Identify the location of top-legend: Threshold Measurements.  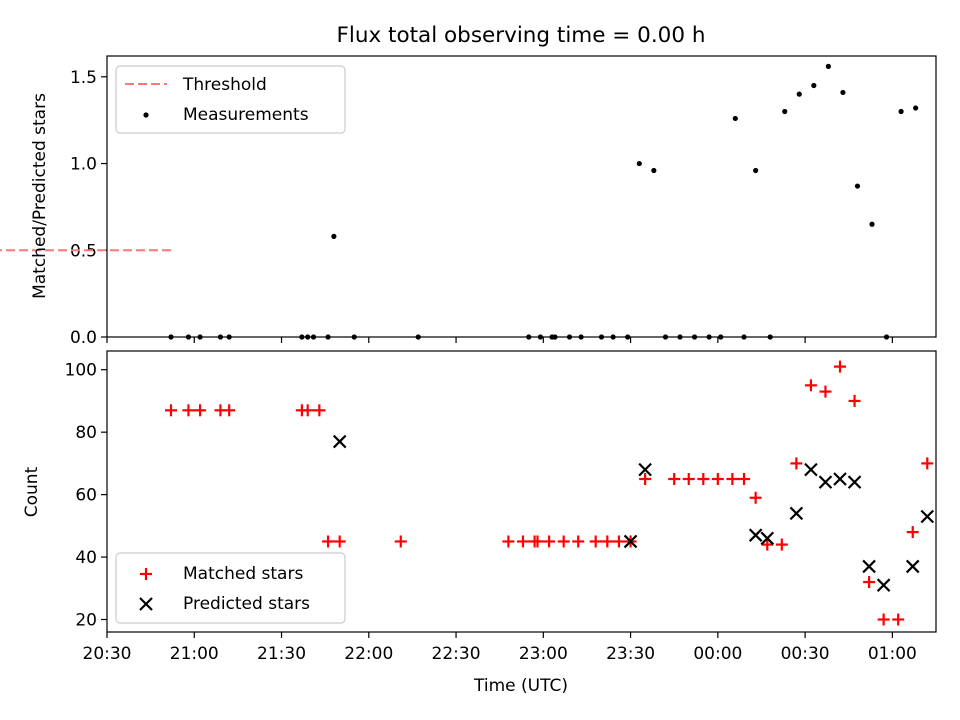
(230, 99).